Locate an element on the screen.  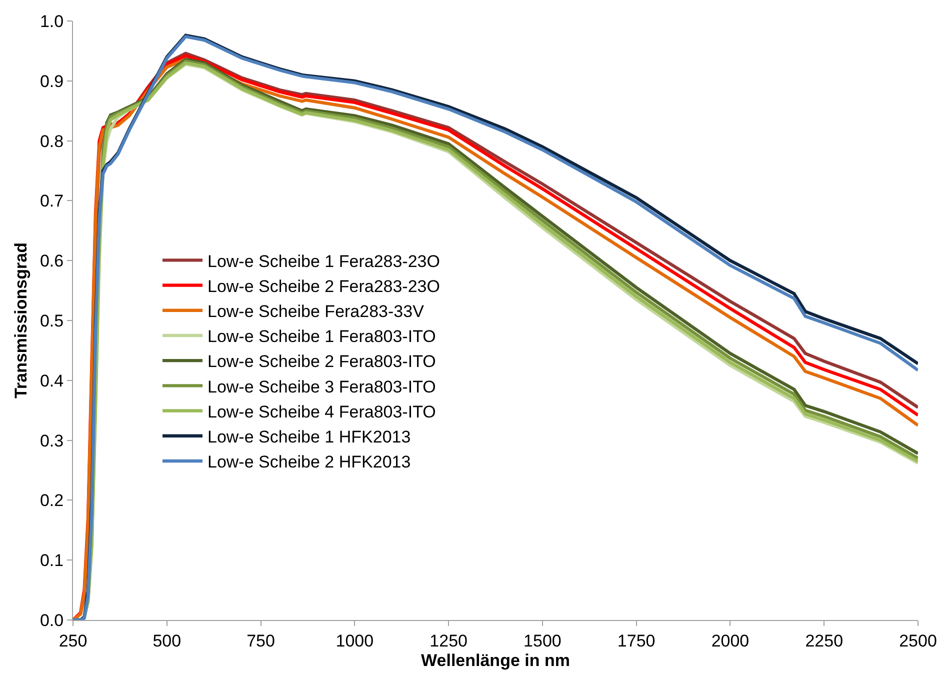
x-tick-label: 750 is located at coordinates (260, 640).